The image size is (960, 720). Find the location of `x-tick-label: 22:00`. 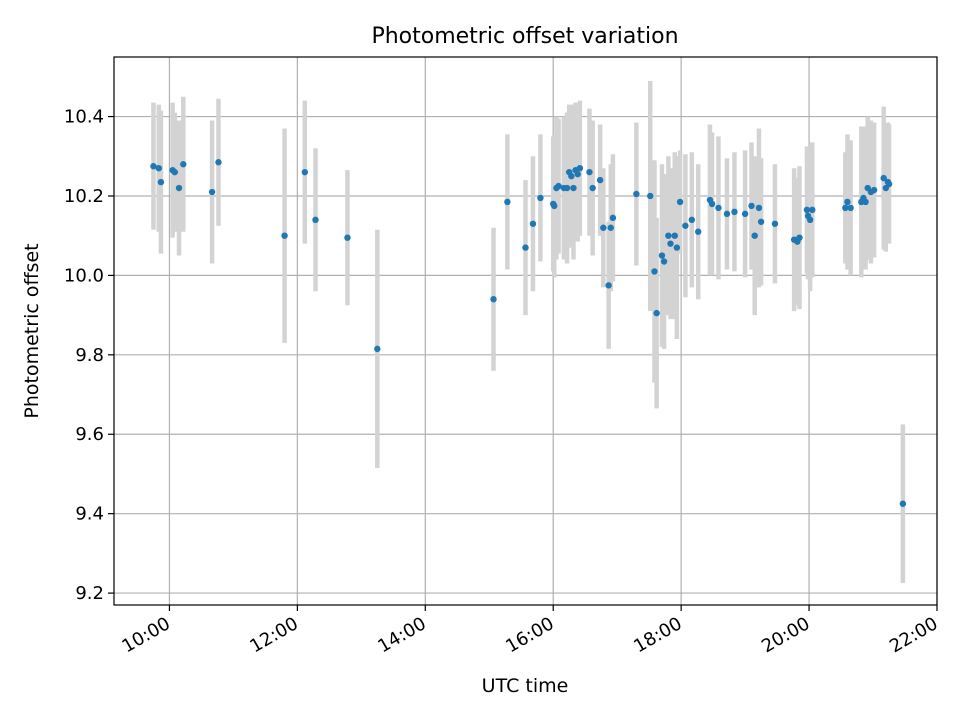

x-tick-label: 22:00 is located at coordinates (913, 635).